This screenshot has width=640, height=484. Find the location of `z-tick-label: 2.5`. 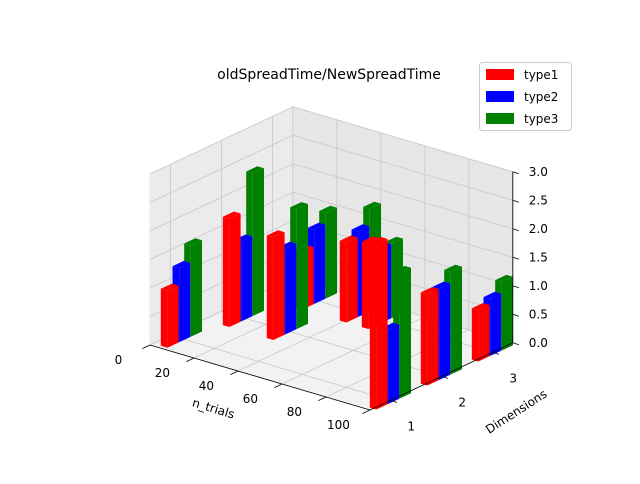

z-tick-label: 2.5 is located at coordinates (538, 200).